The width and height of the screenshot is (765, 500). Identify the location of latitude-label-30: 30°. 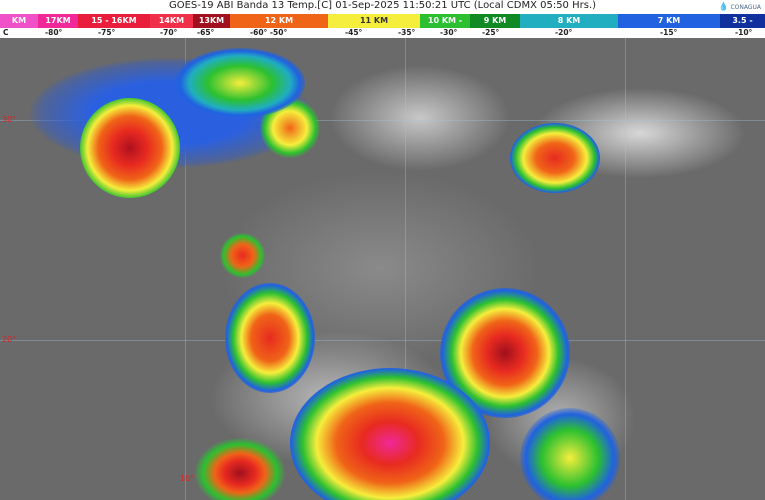
(9, 119).